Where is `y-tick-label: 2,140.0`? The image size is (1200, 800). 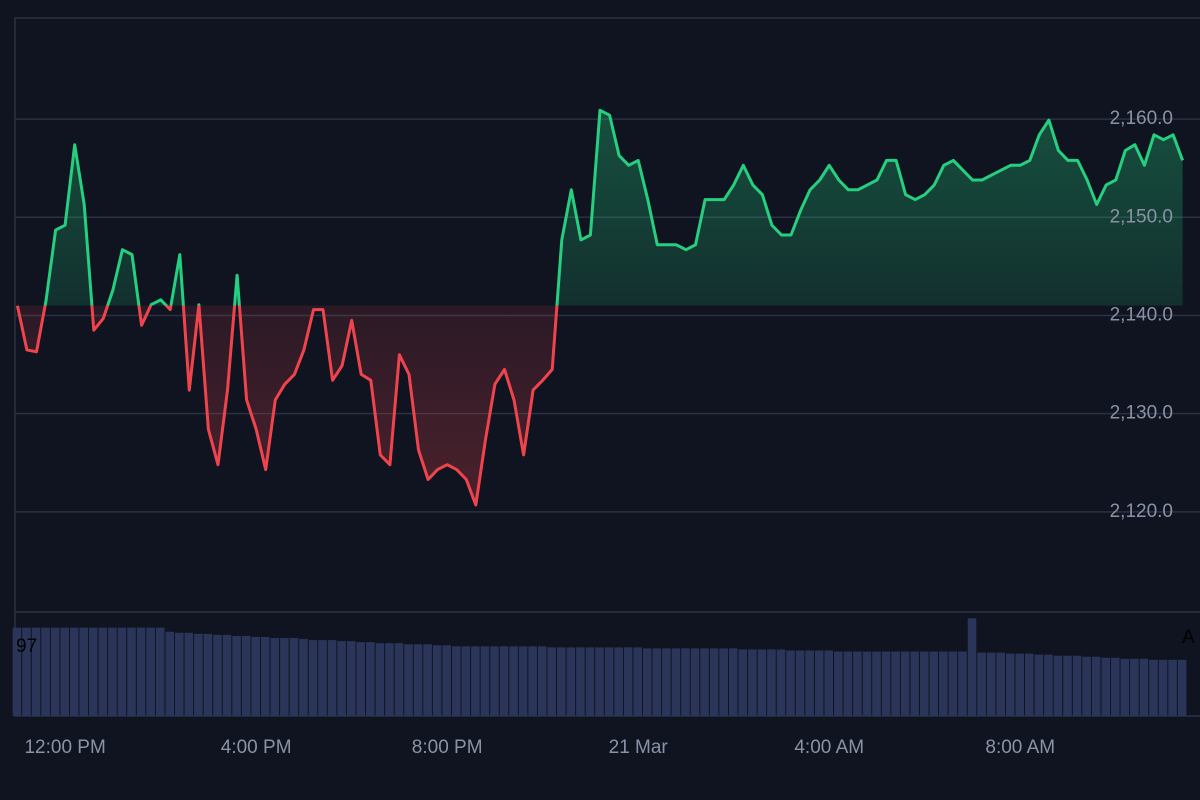
y-tick-label: 2,140.0 is located at coordinates (1141, 315).